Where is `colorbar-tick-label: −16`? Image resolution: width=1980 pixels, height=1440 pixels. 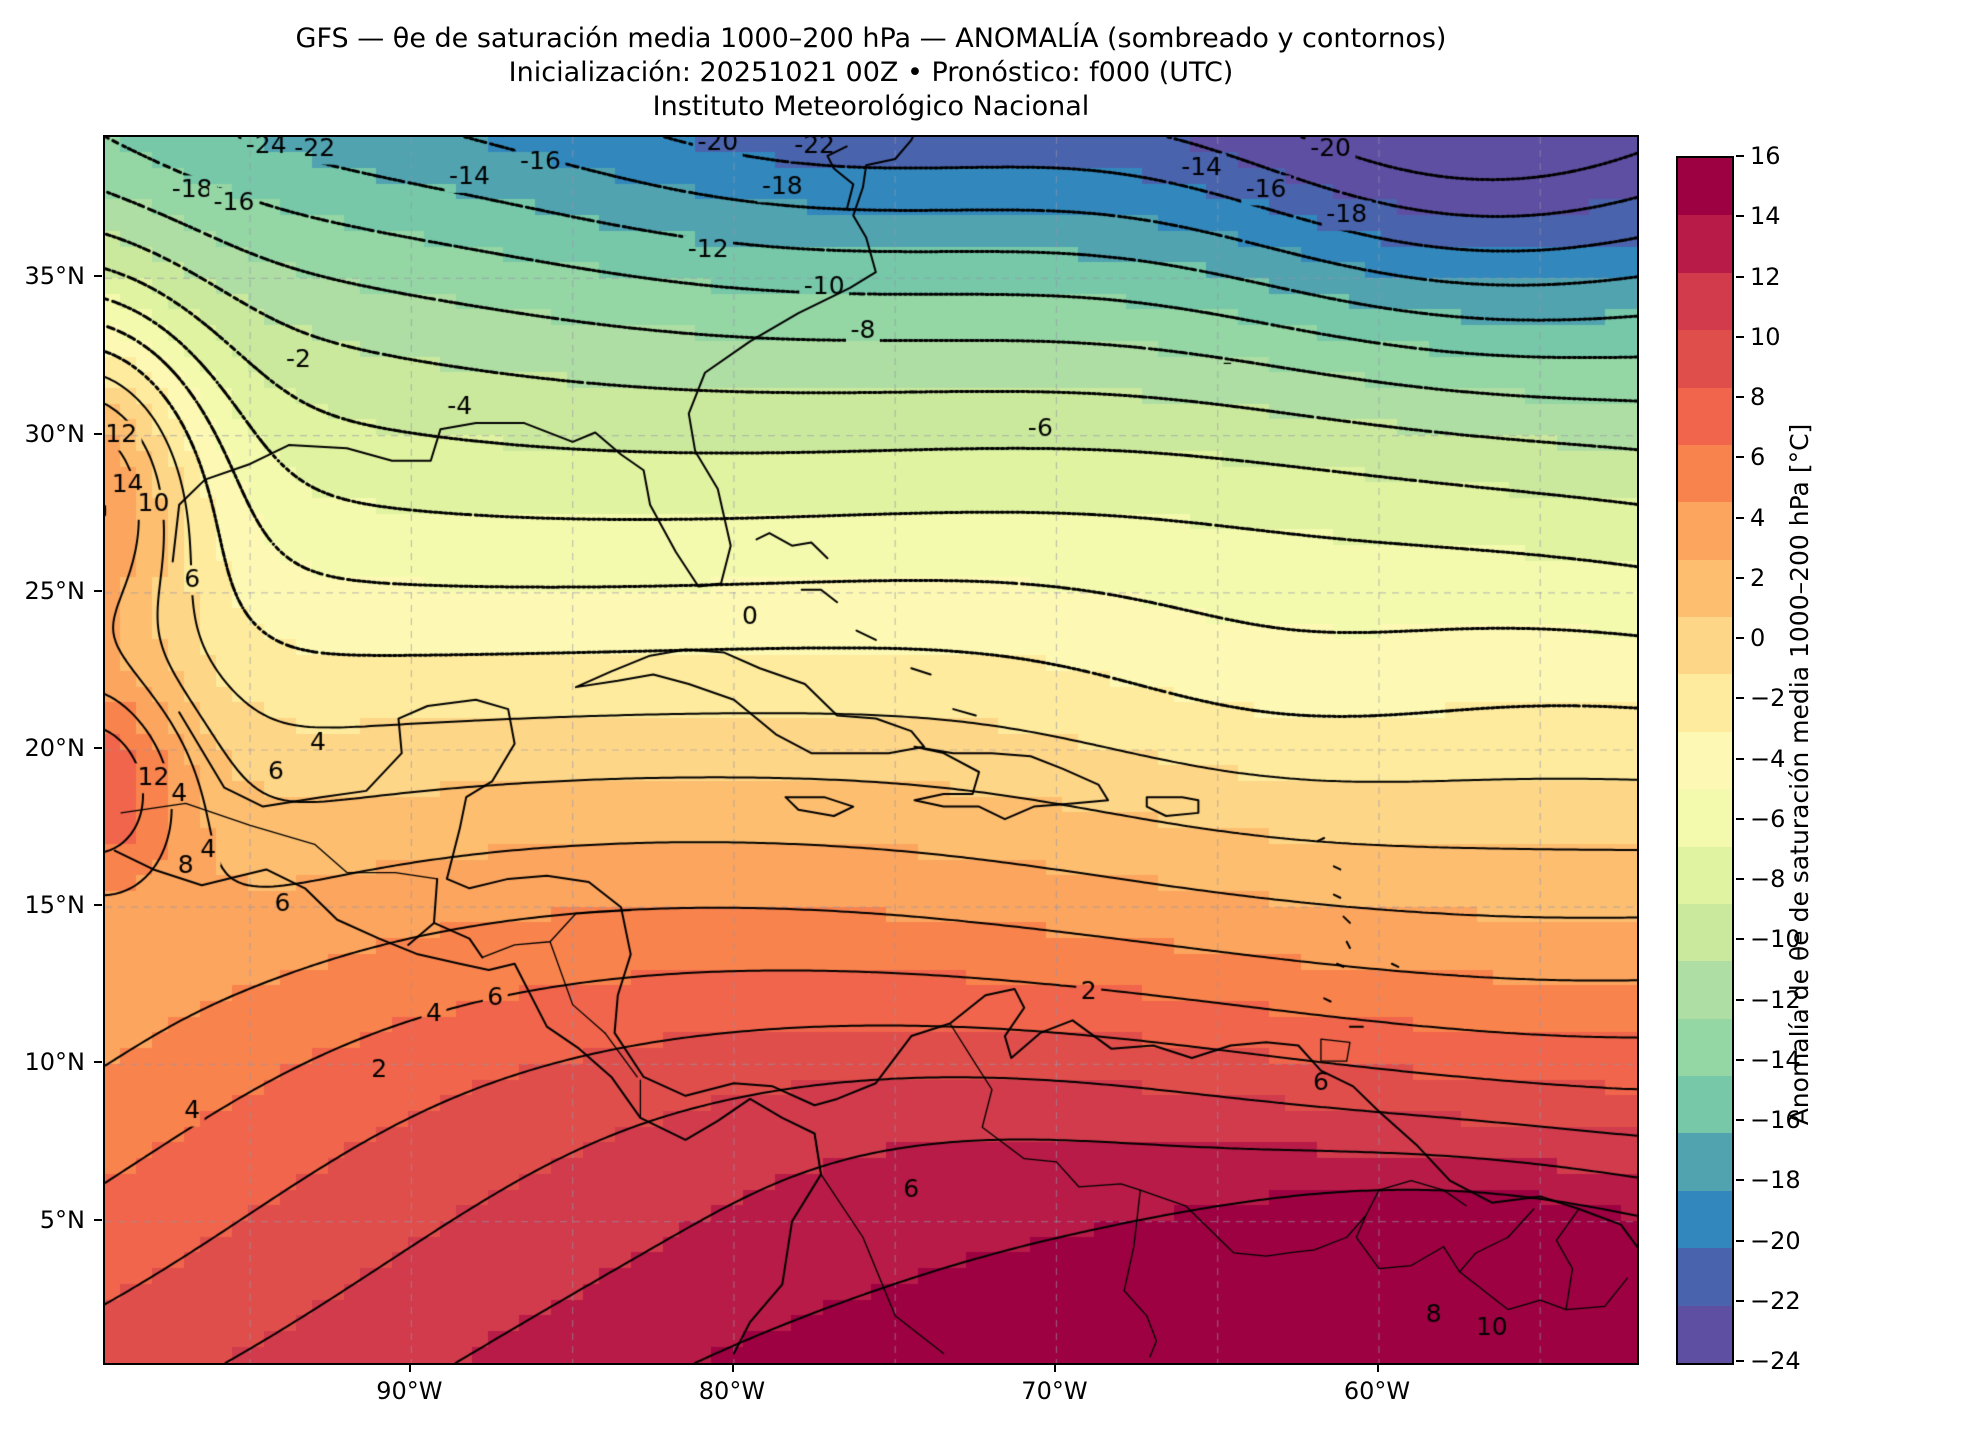 colorbar-tick-label: −16 is located at coordinates (1775, 1120).